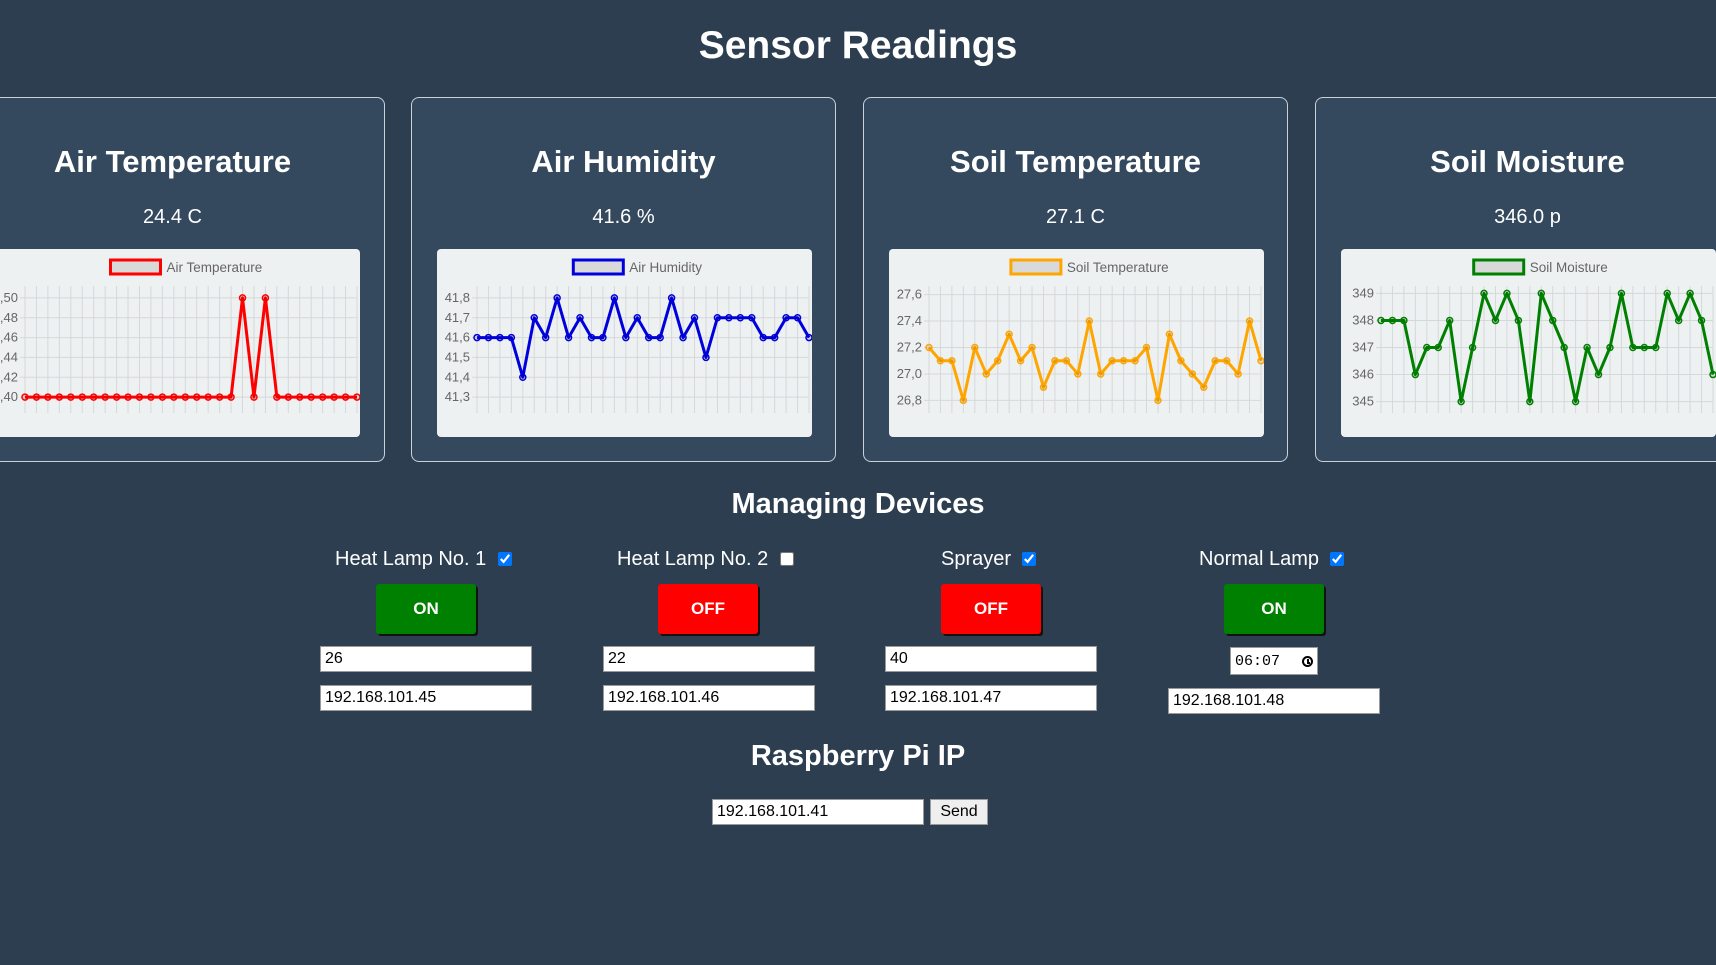 The image size is (1716, 965). I want to click on heat-lamp-1-ip-input, so click(426, 698).